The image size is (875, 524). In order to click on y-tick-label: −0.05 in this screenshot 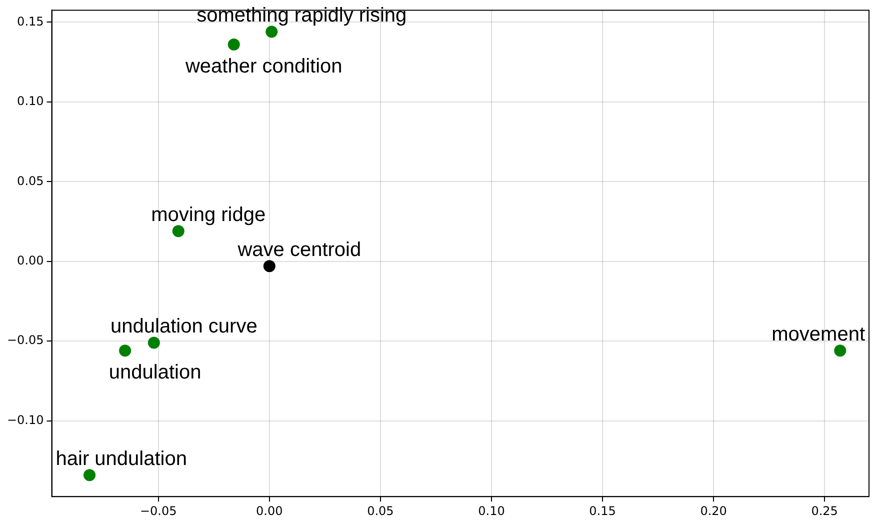, I will do `click(25, 340)`.